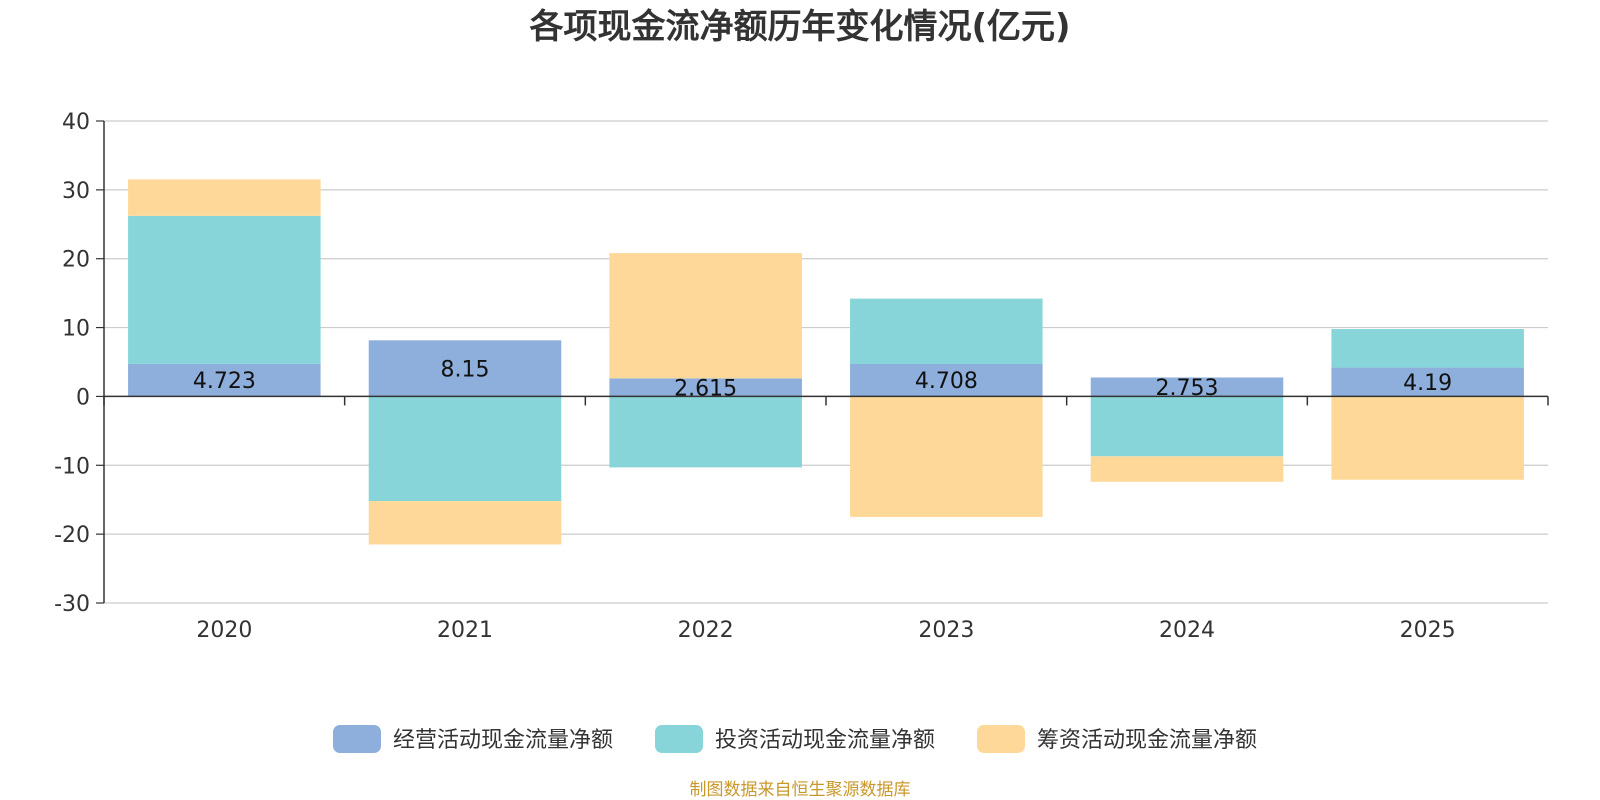  What do you see at coordinates (76, 260) in the screenshot?
I see `y-tick-label: 20` at bounding box center [76, 260].